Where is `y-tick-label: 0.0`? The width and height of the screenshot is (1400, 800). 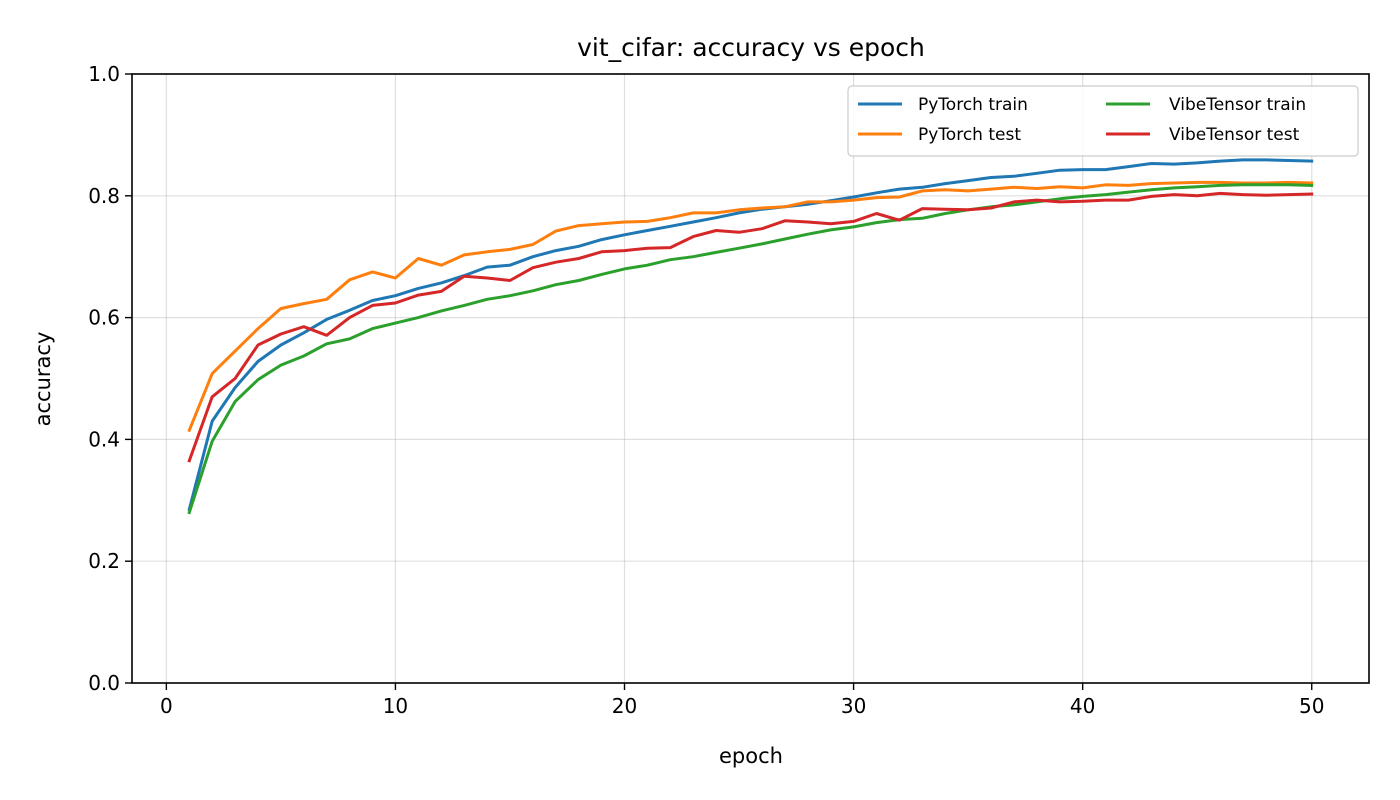
y-tick-label: 0.0 is located at coordinates (104, 683).